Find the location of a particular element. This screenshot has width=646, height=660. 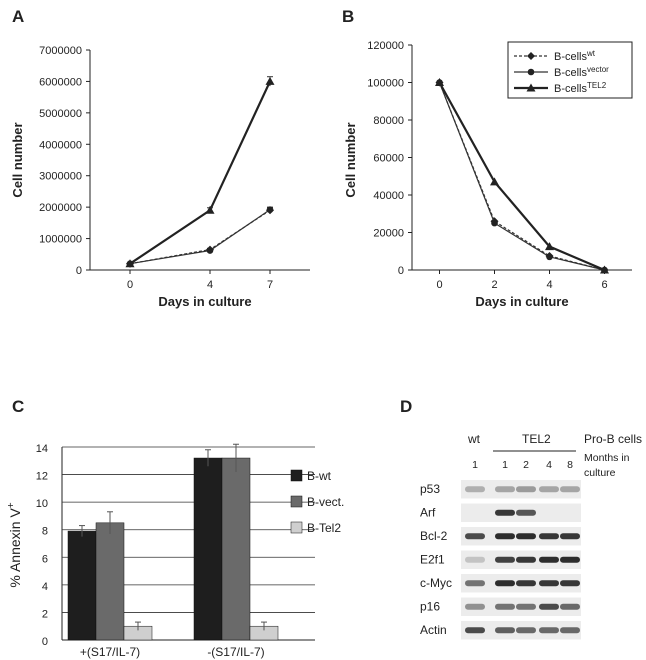

chart-b-y-label: Cell number is located at coordinates (350, 159).